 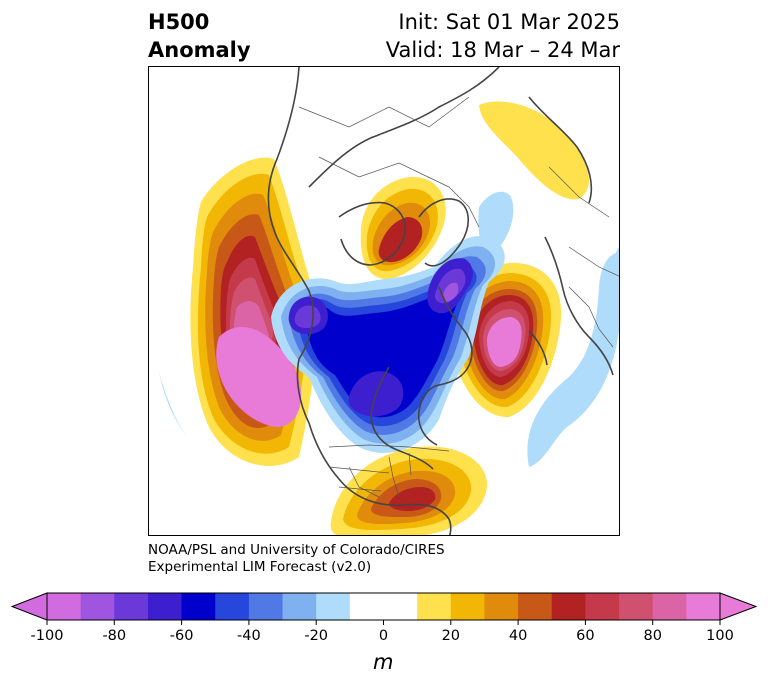 I want to click on colorbar-tick-label: -80, so click(x=114, y=636).